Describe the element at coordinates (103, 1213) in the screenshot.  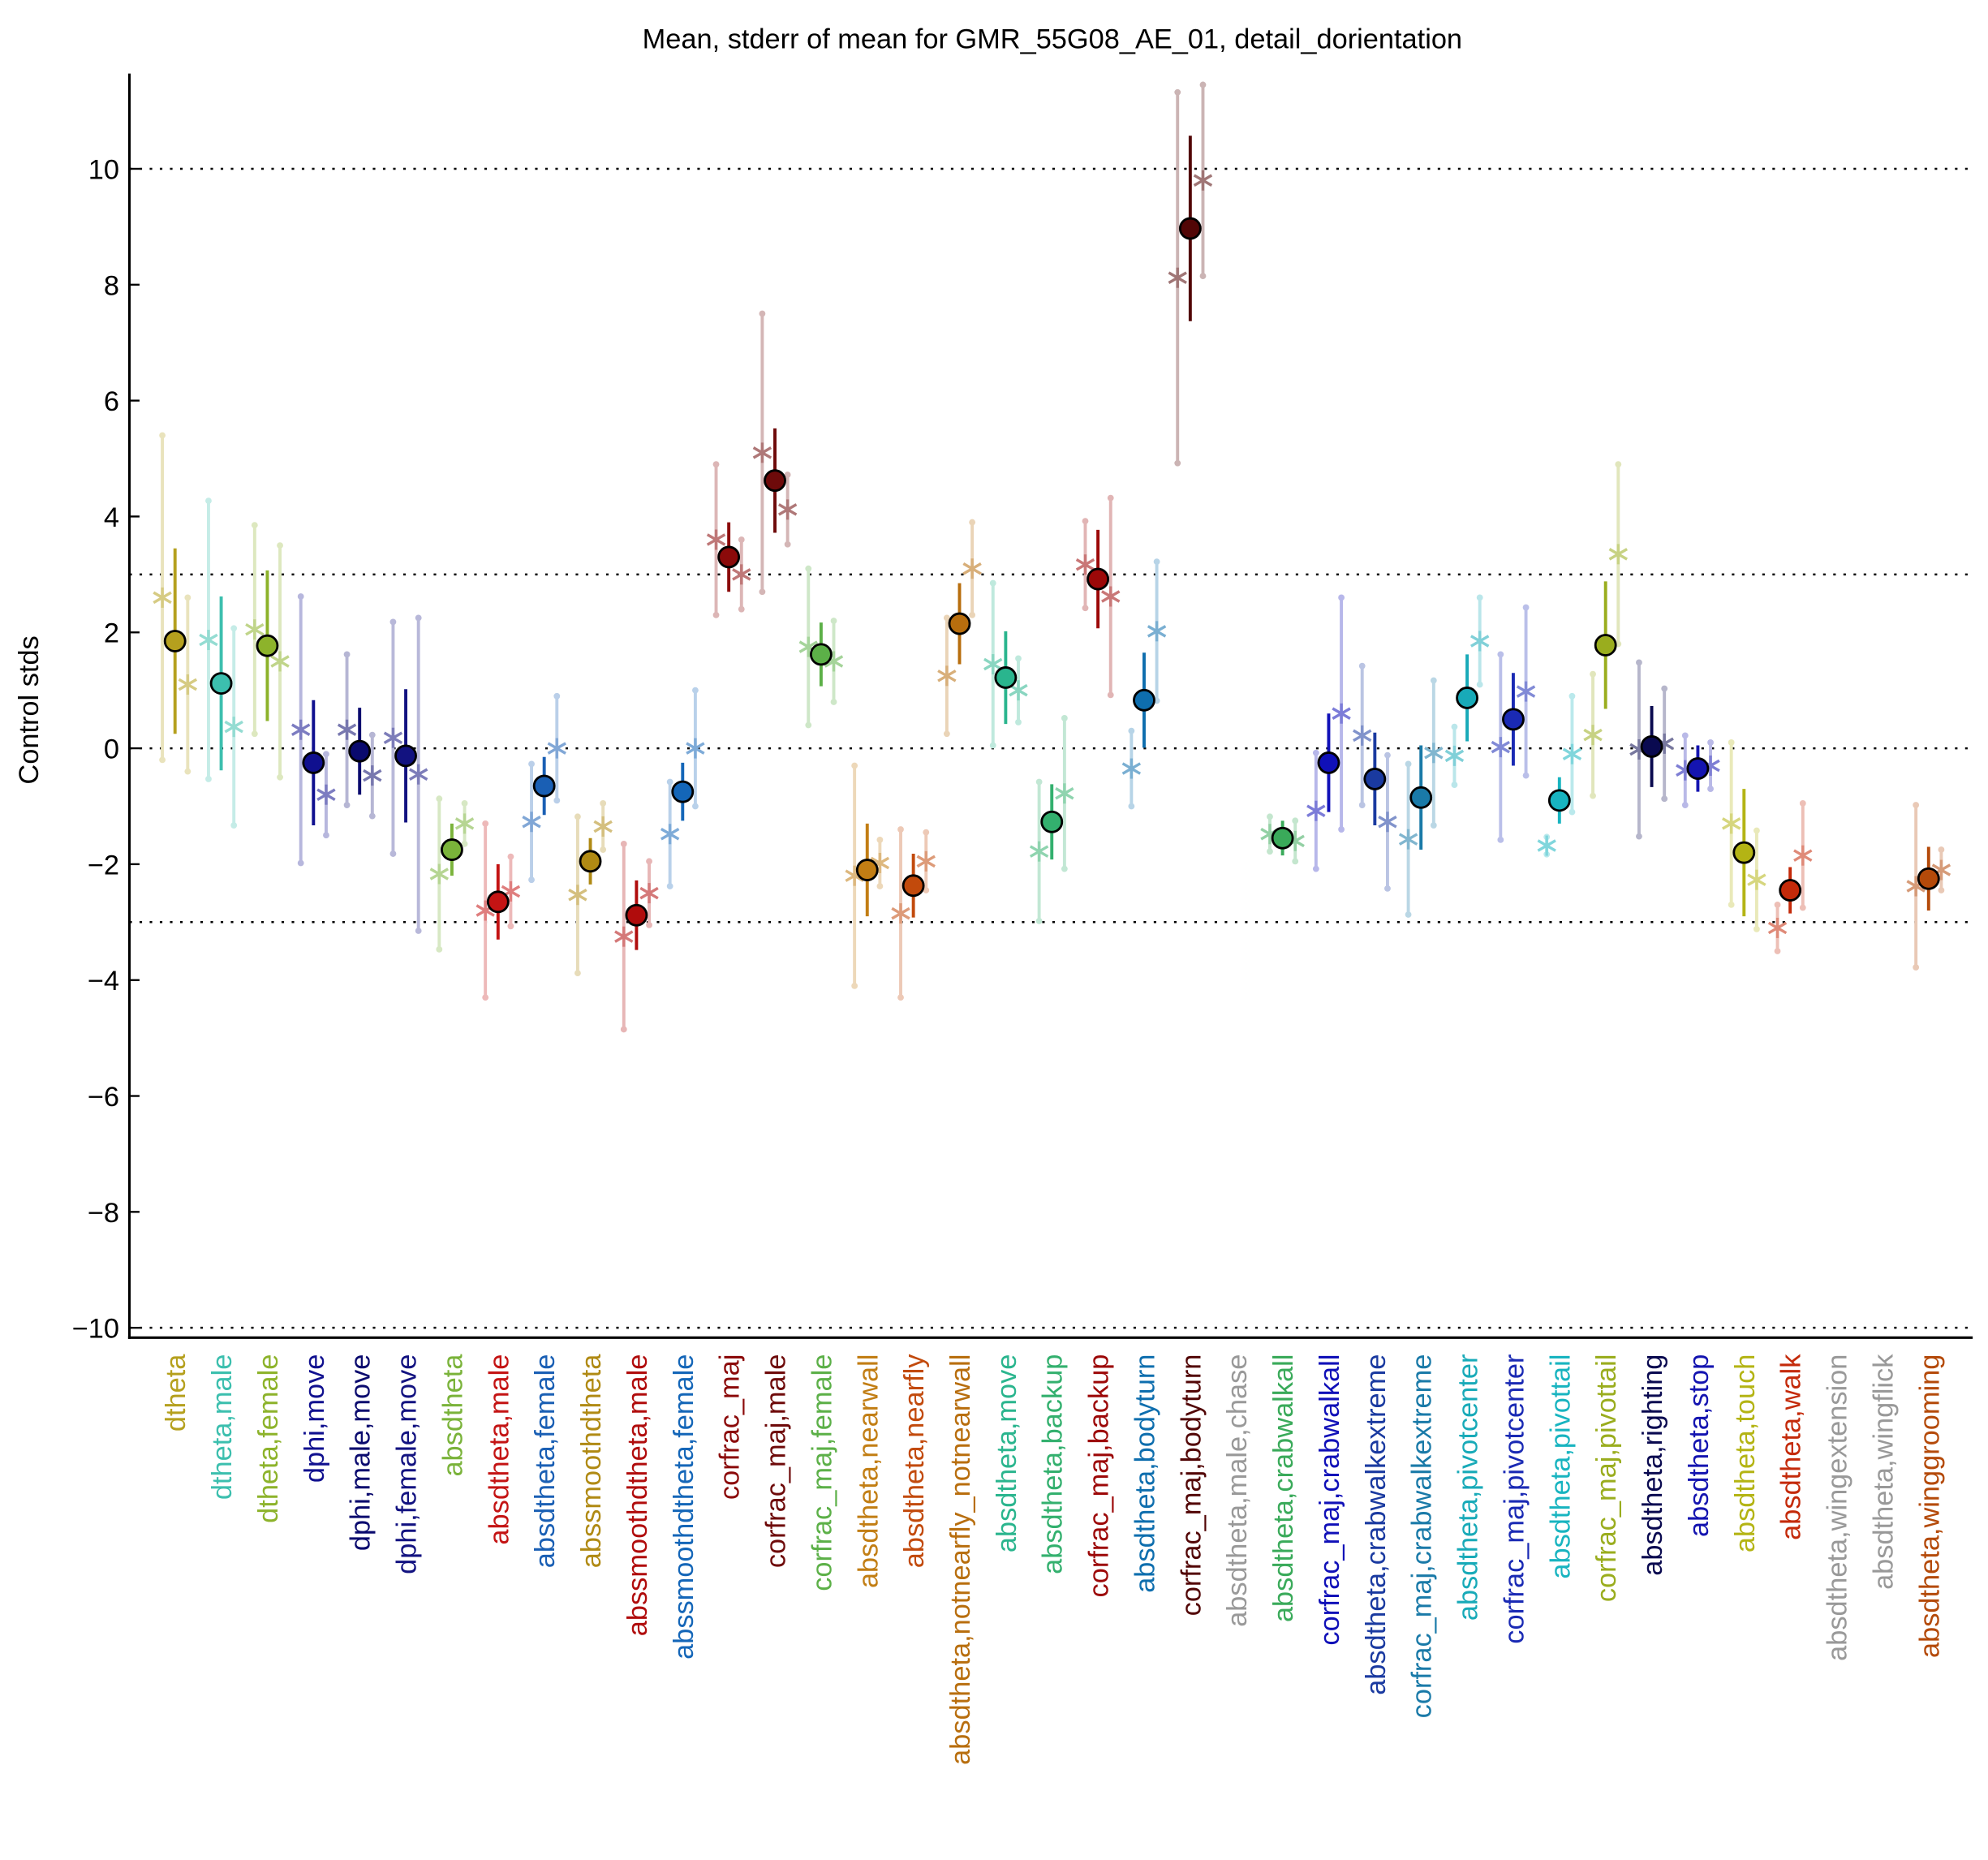
I see `y-tick-label: −8` at that location.